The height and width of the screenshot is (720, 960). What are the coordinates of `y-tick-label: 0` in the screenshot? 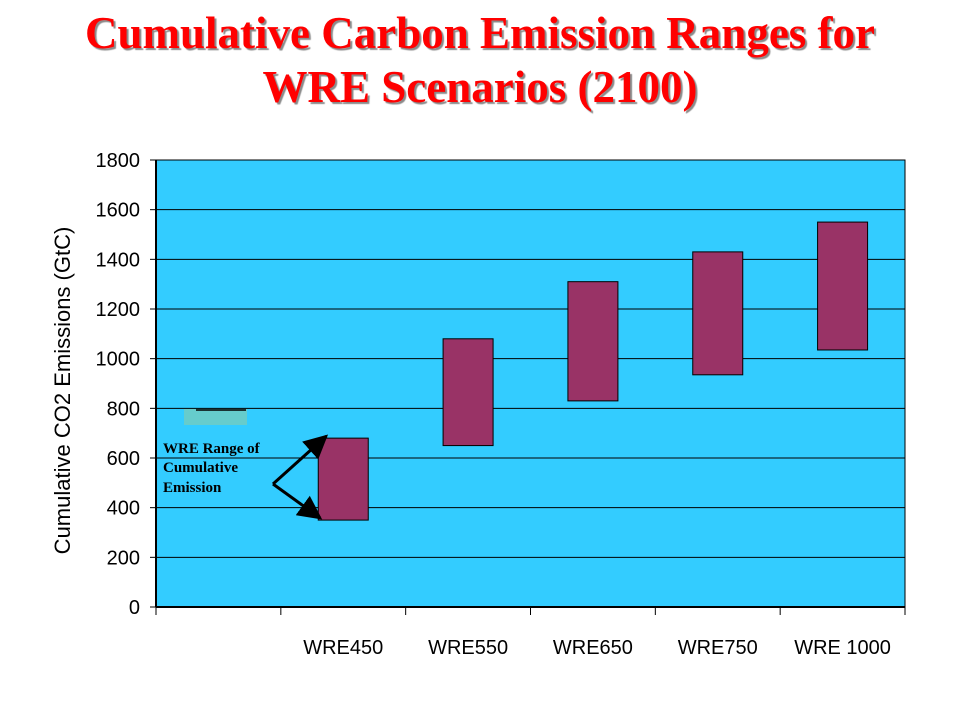 It's located at (134, 608).